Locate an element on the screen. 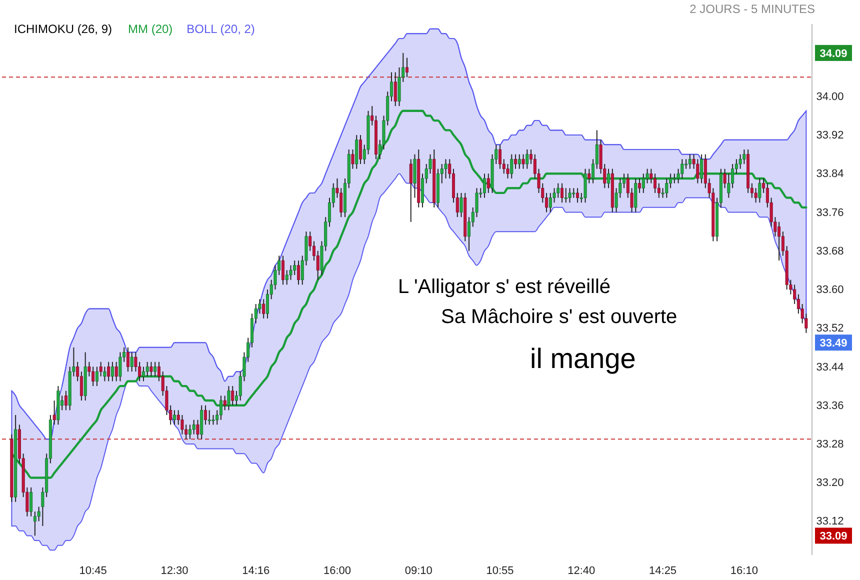 Image resolution: width=860 pixels, height=580 pixels. annotation: 33.49 is located at coordinates (834, 344).